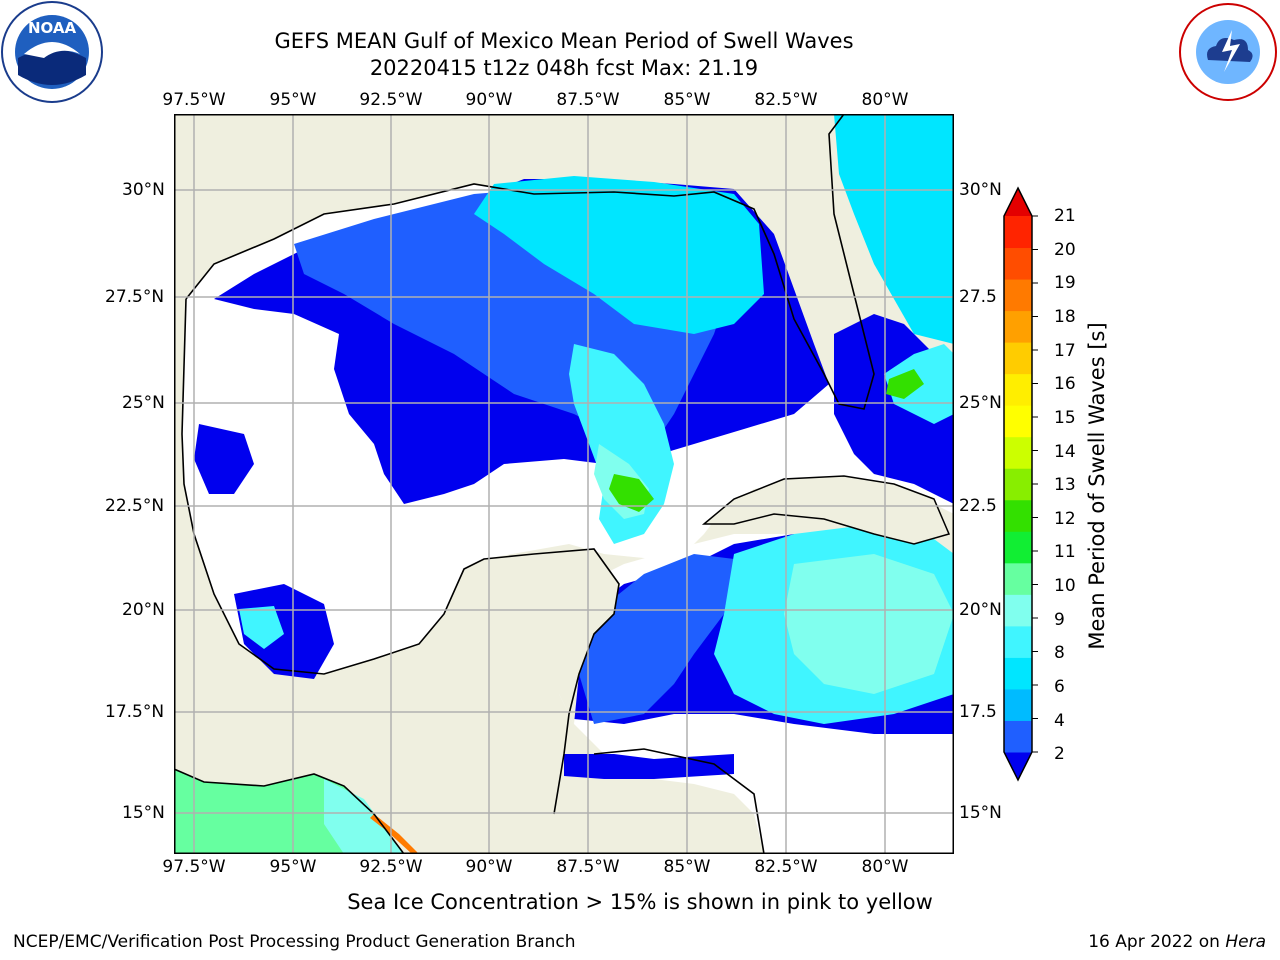  What do you see at coordinates (786, 867) in the screenshot?
I see `lon-label-bottom: 82.5°W` at bounding box center [786, 867].